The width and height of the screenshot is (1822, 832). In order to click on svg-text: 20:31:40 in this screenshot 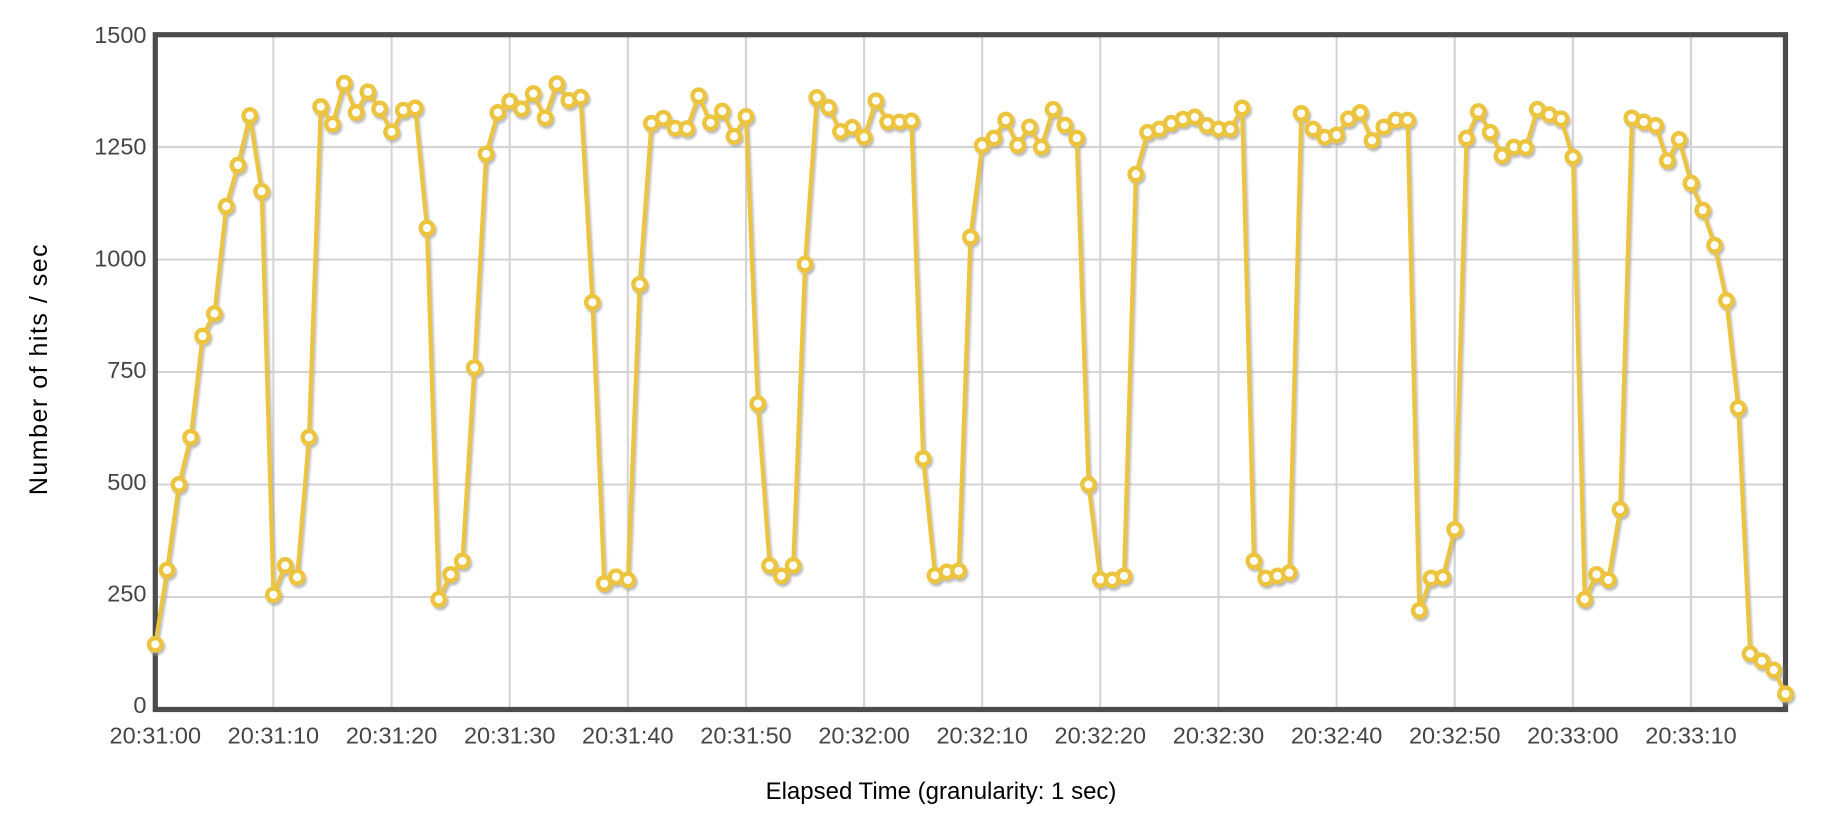, I will do `click(627, 736)`.